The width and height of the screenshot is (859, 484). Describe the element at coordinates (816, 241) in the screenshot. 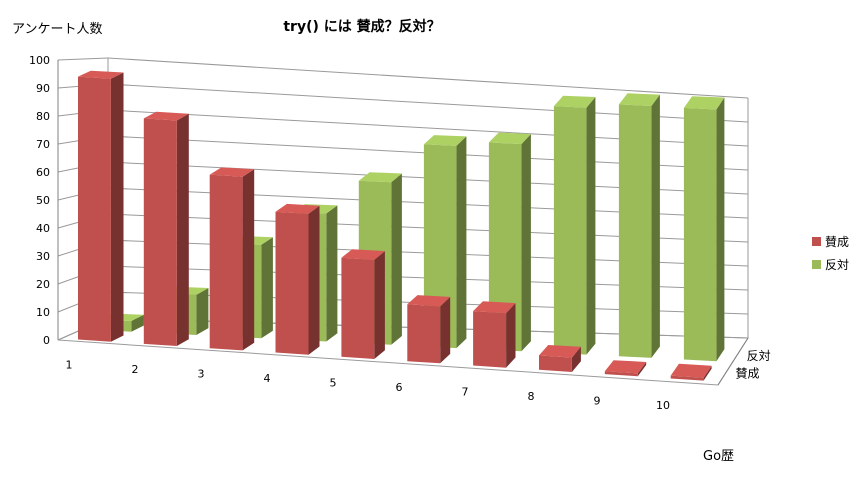

I see `legend-swatch-sansei` at that location.